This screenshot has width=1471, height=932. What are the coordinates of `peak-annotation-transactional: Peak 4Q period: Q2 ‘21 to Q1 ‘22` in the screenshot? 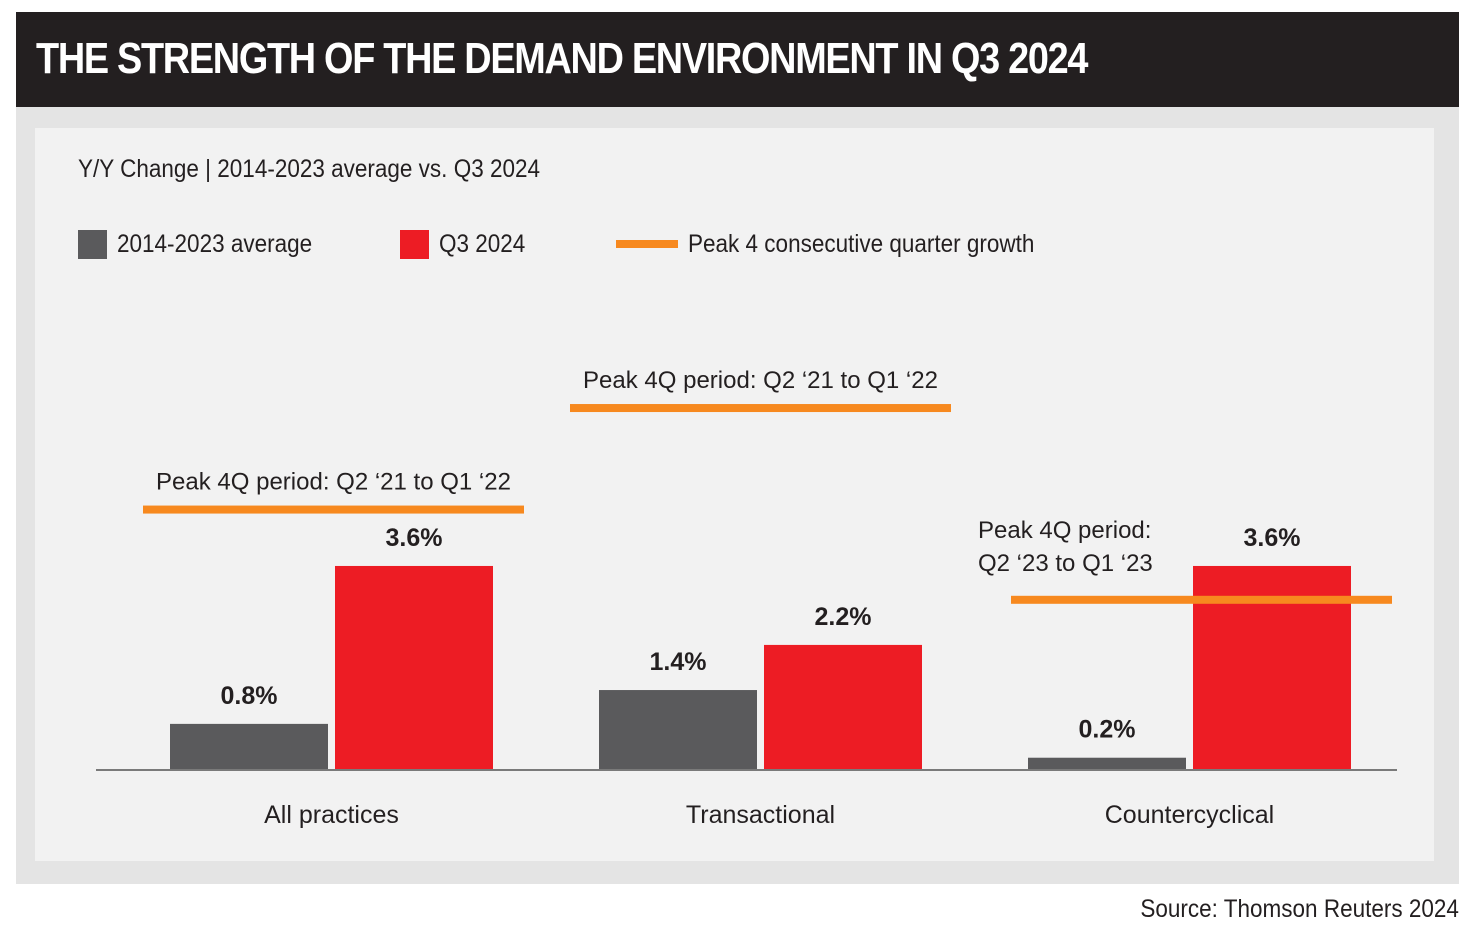 It's located at (760, 380).